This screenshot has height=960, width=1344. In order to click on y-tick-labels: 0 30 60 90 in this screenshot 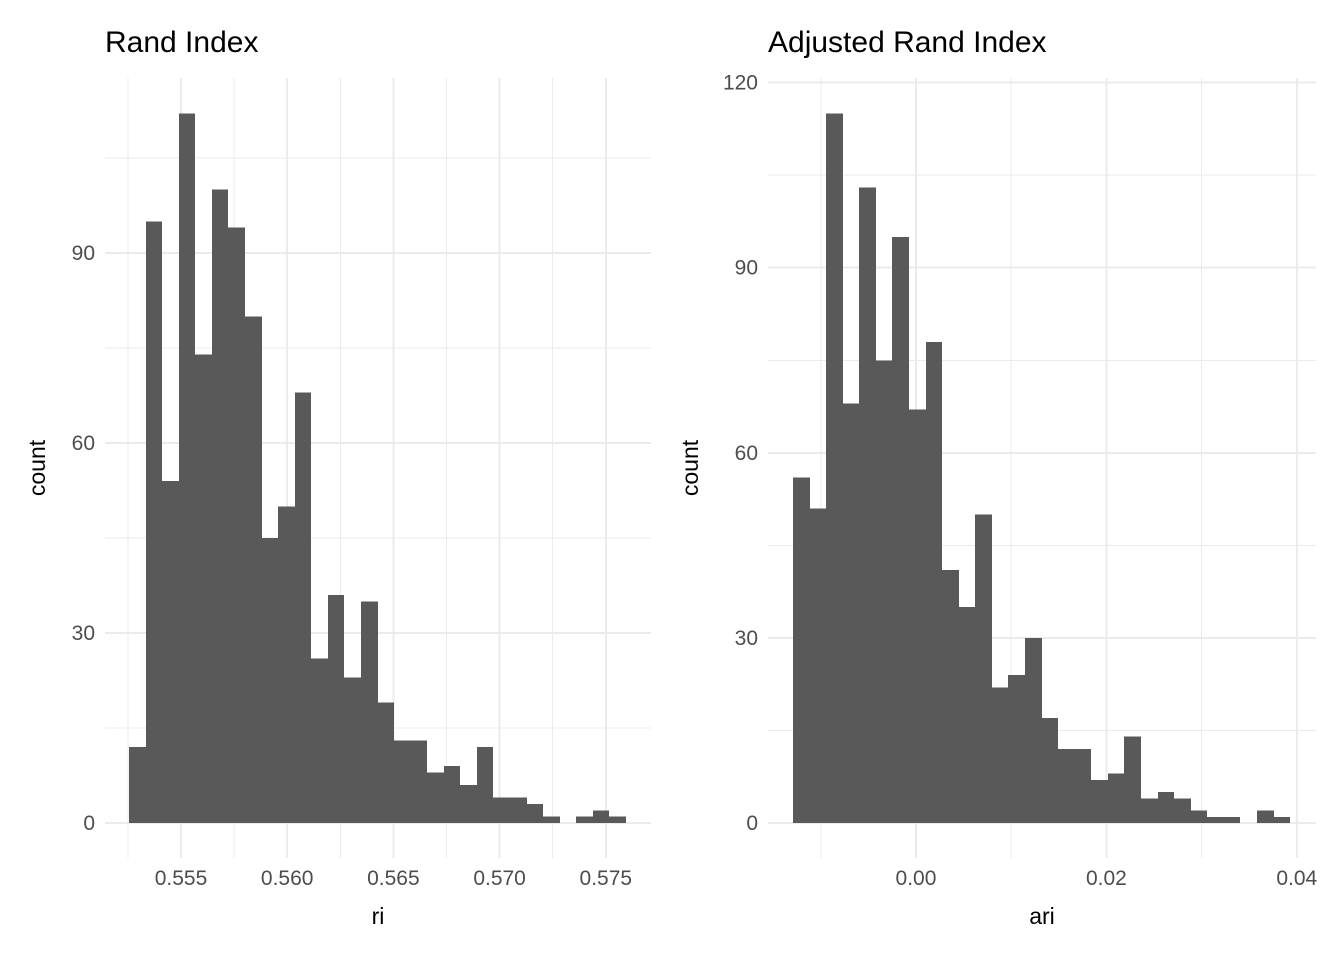, I will do `click(83, 538)`.